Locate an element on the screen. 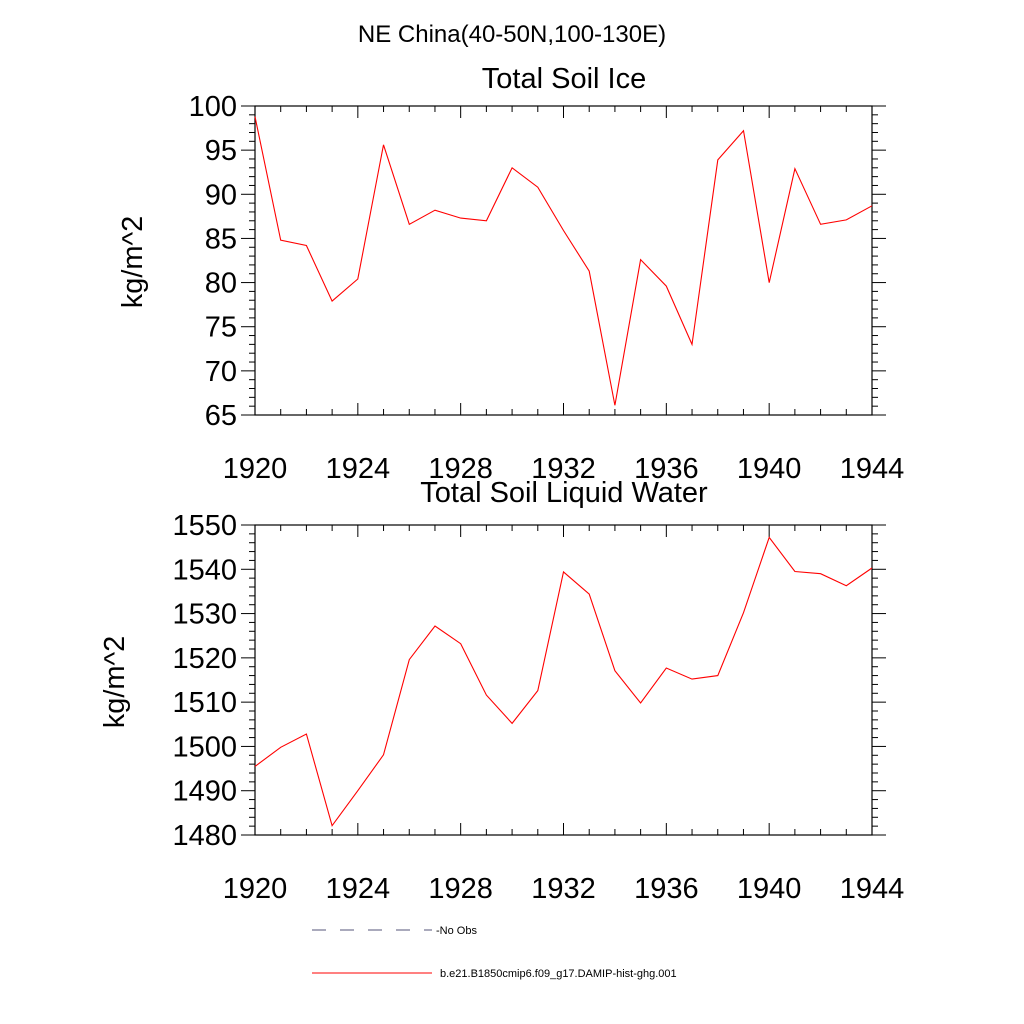 This screenshot has height=1024, width=1024. y-tick-label: 75 is located at coordinates (221, 328).